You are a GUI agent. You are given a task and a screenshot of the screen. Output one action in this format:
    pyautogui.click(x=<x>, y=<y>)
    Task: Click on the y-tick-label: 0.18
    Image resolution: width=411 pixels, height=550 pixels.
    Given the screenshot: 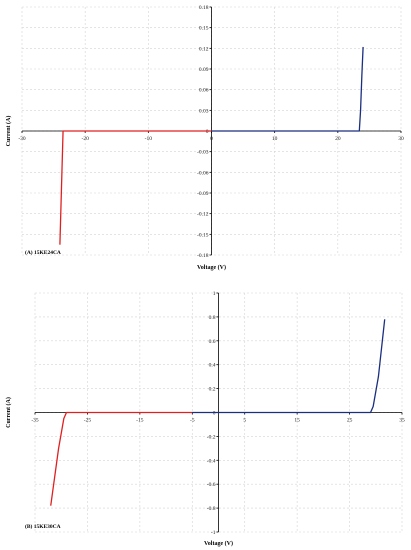 What is the action you would take?
    pyautogui.click(x=204, y=8)
    